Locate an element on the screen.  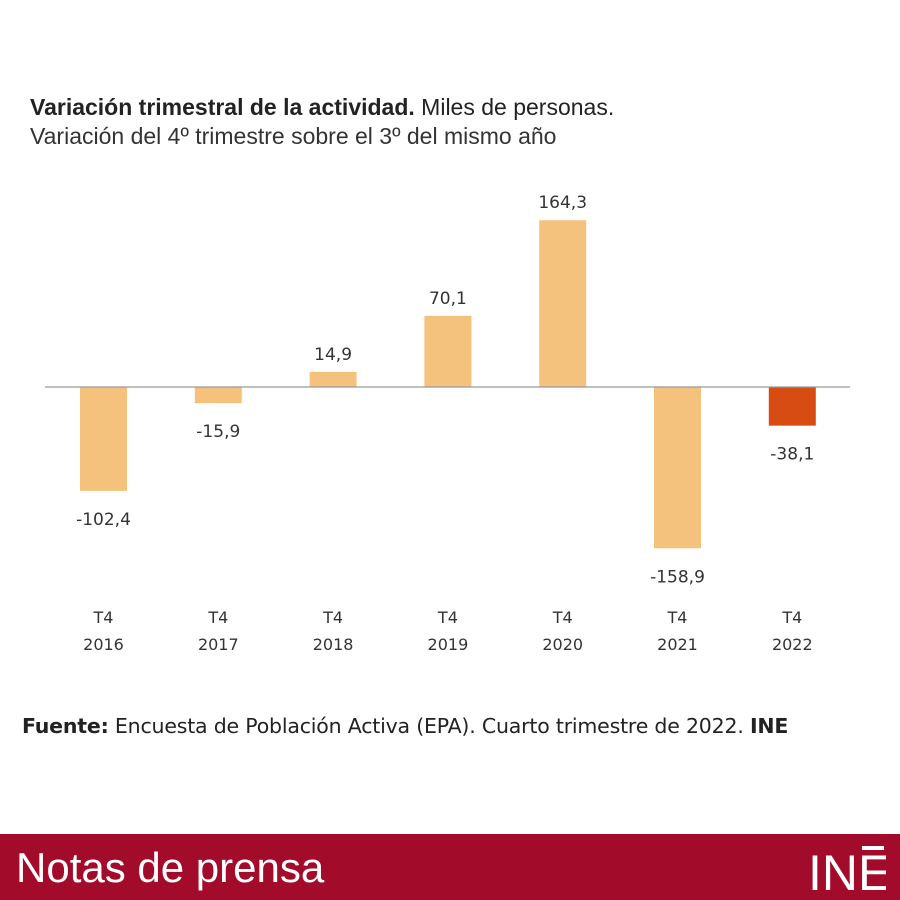
bar-t4-2021 is located at coordinates (677, 468).